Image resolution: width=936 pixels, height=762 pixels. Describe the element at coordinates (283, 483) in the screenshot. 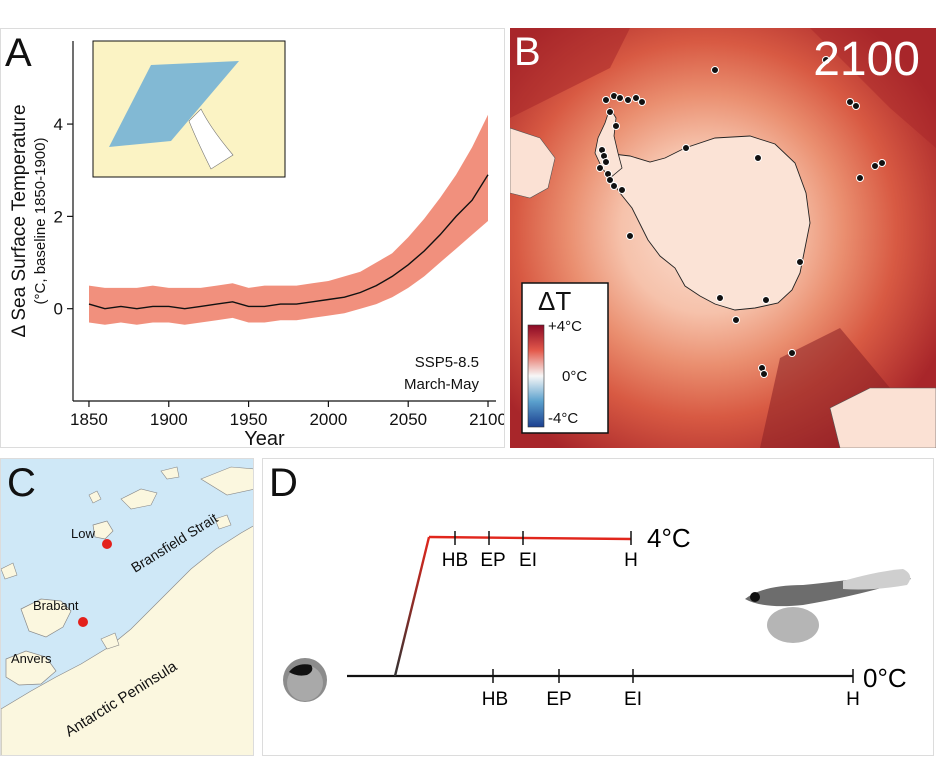

I see `panel-d-letter: D` at that location.